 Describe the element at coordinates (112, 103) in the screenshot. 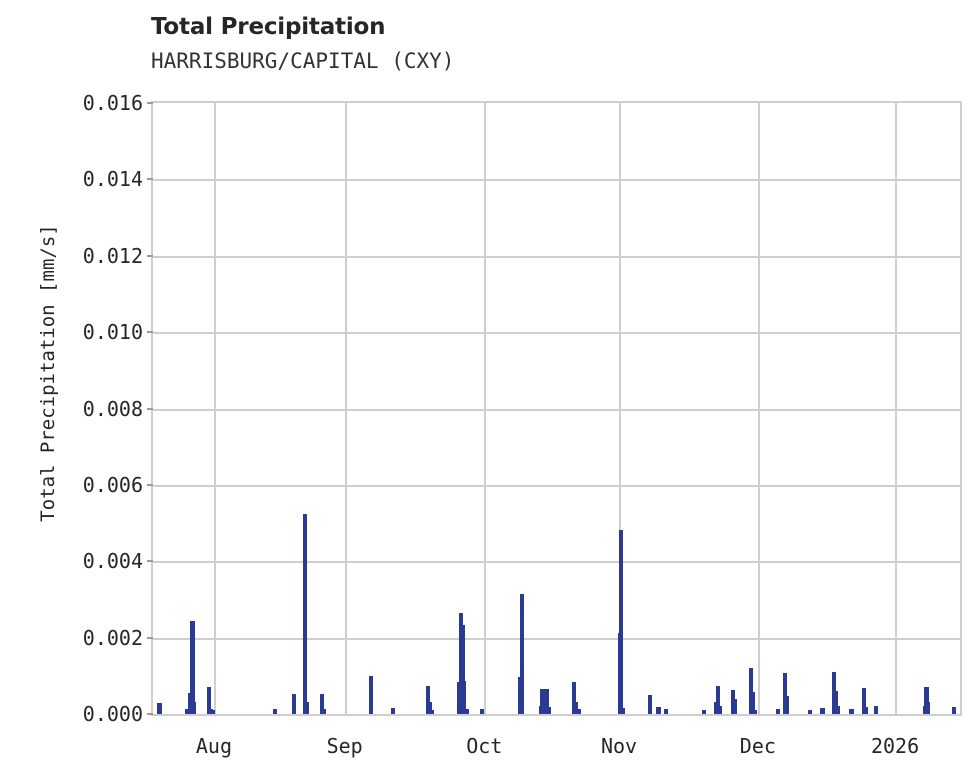

I see `y-tick-label: 0.016` at that location.